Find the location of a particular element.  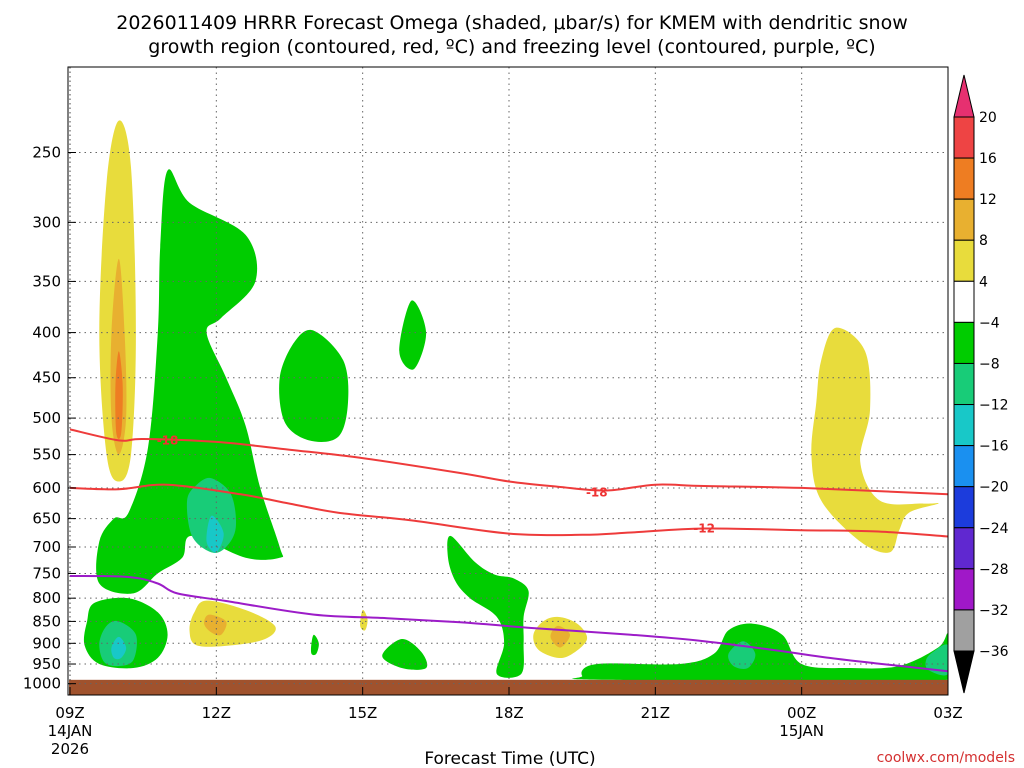

y-tick-label: 450 is located at coordinates (46, 378).